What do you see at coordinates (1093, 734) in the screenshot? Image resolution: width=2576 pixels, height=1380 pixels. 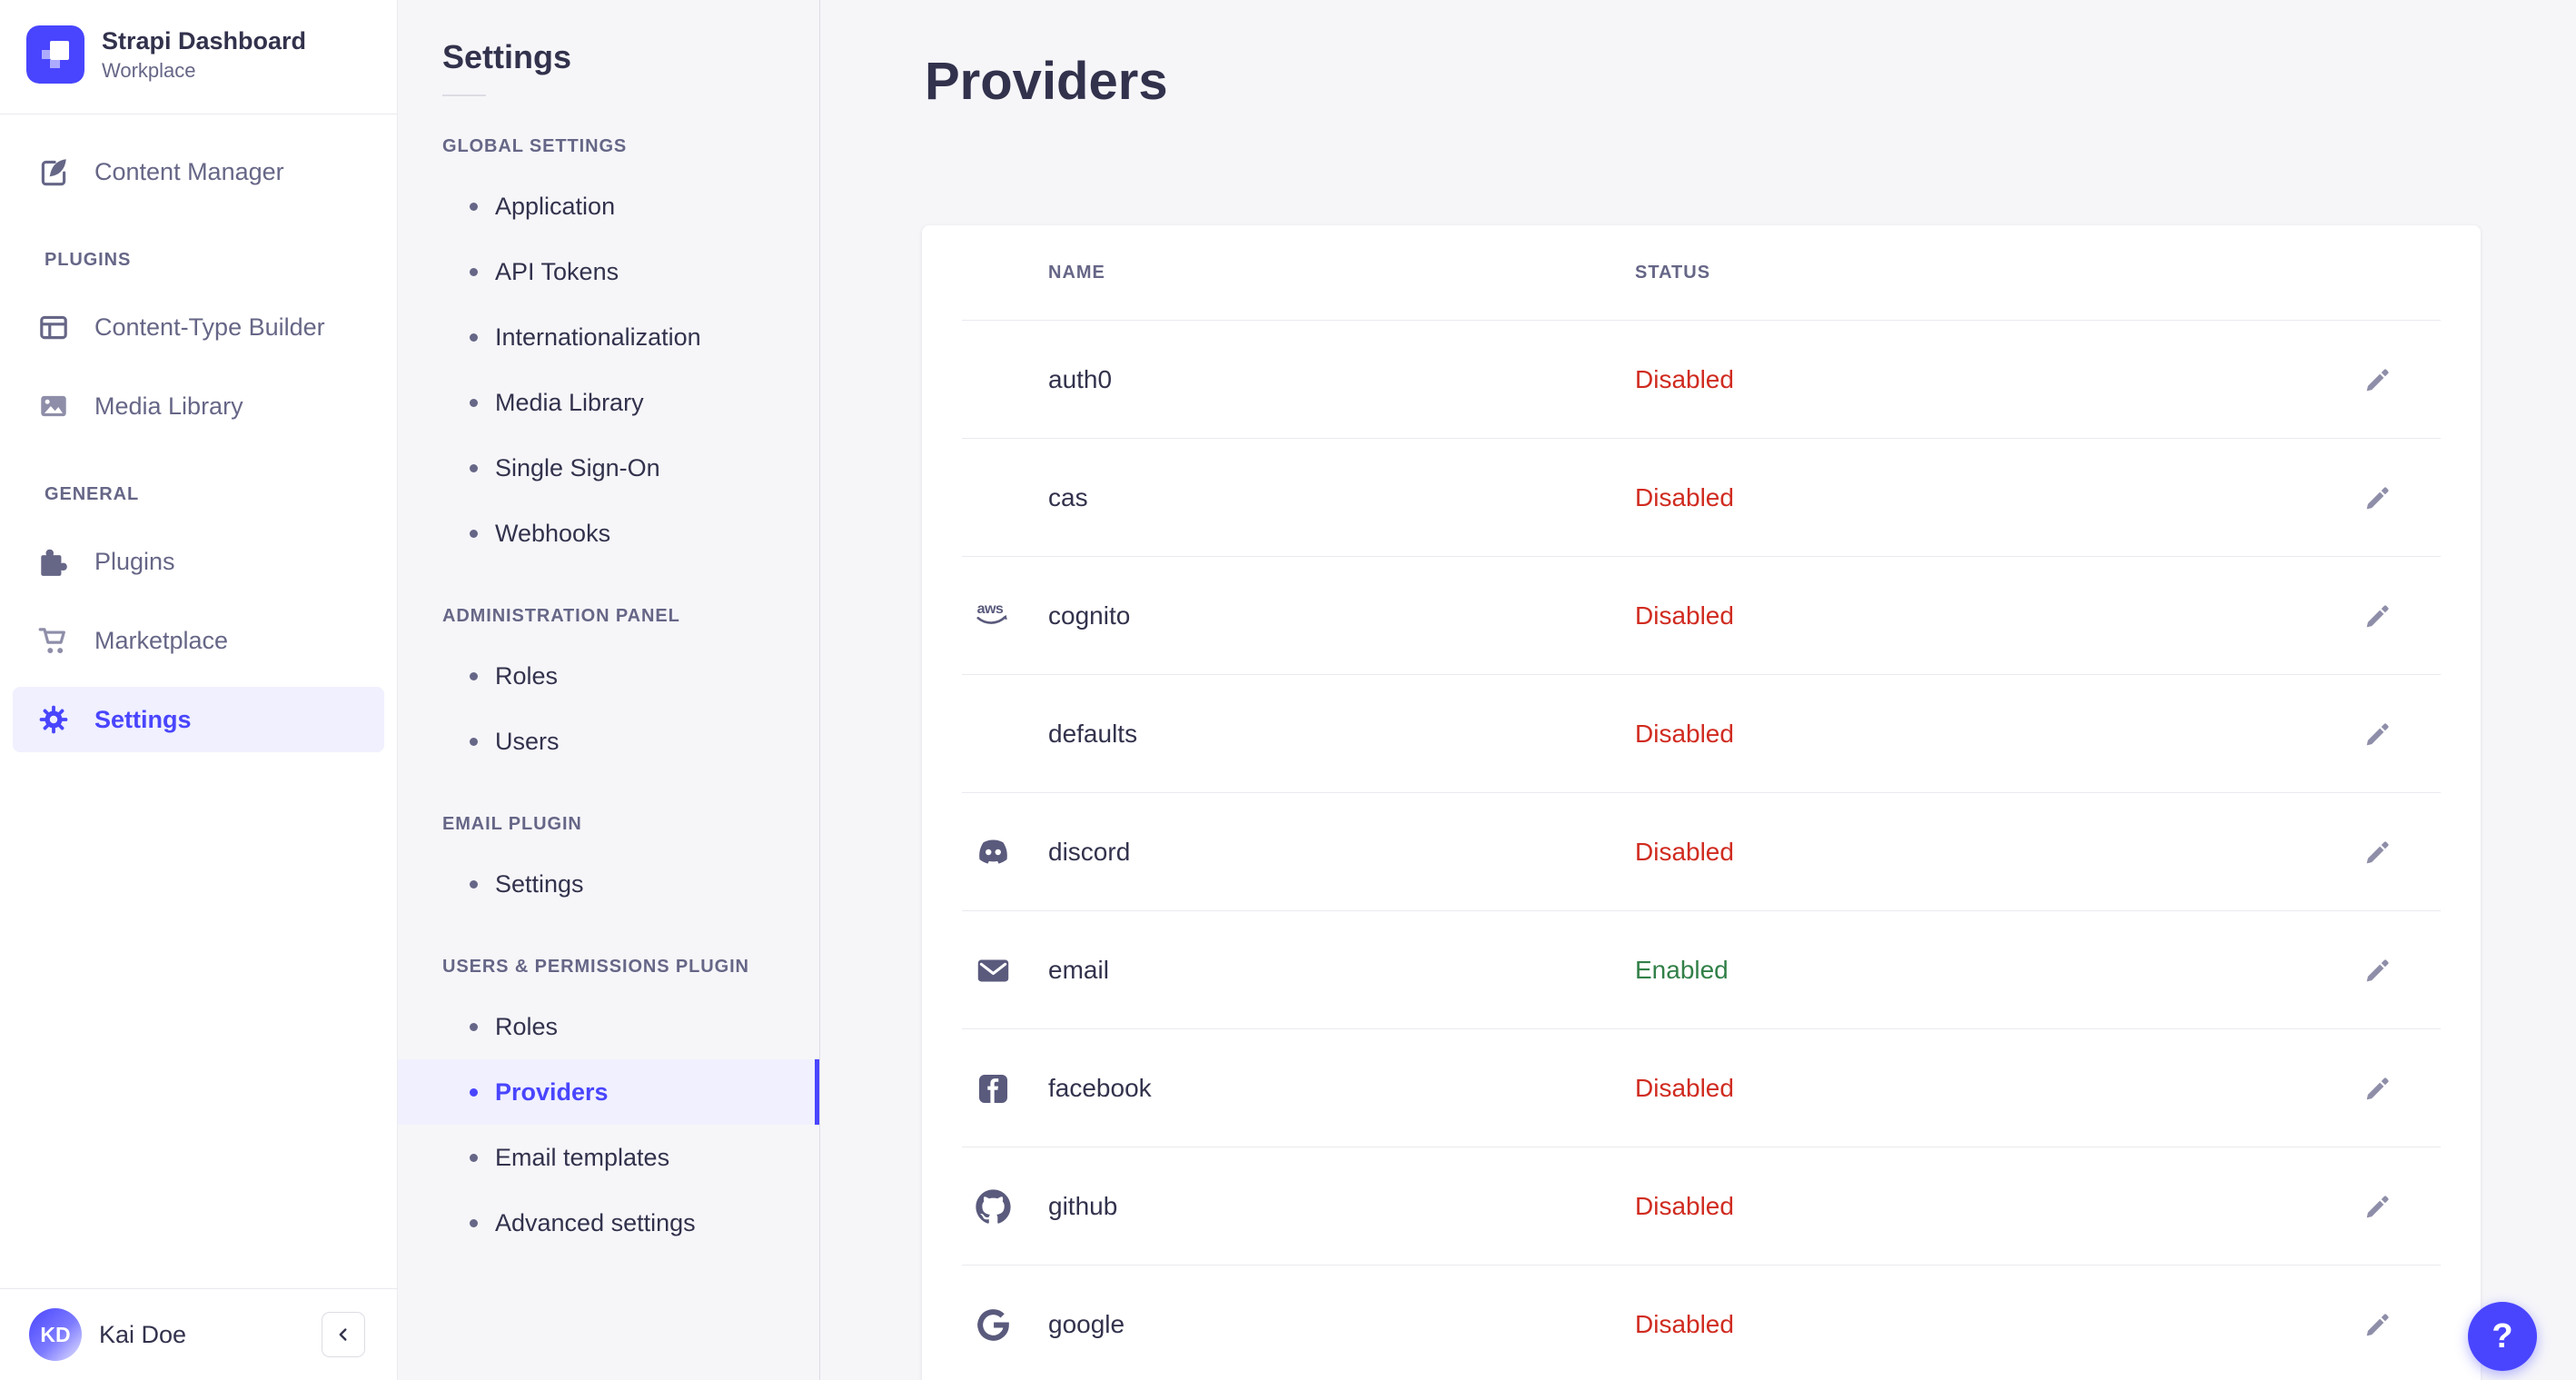 I see `provider-name: defaults` at bounding box center [1093, 734].